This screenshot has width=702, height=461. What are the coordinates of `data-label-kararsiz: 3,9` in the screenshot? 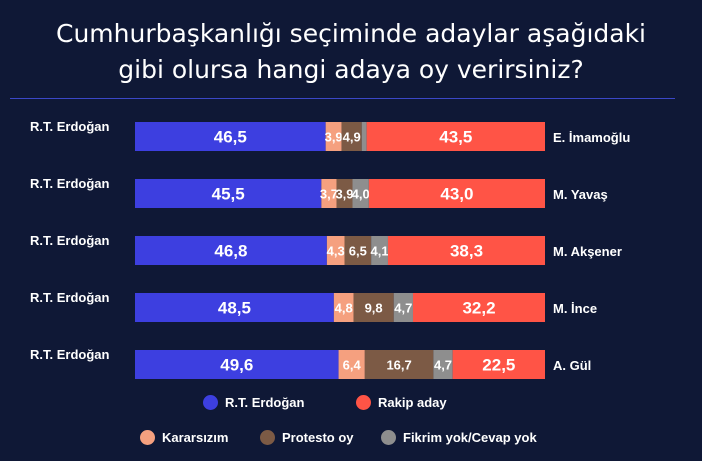 It's located at (334, 137).